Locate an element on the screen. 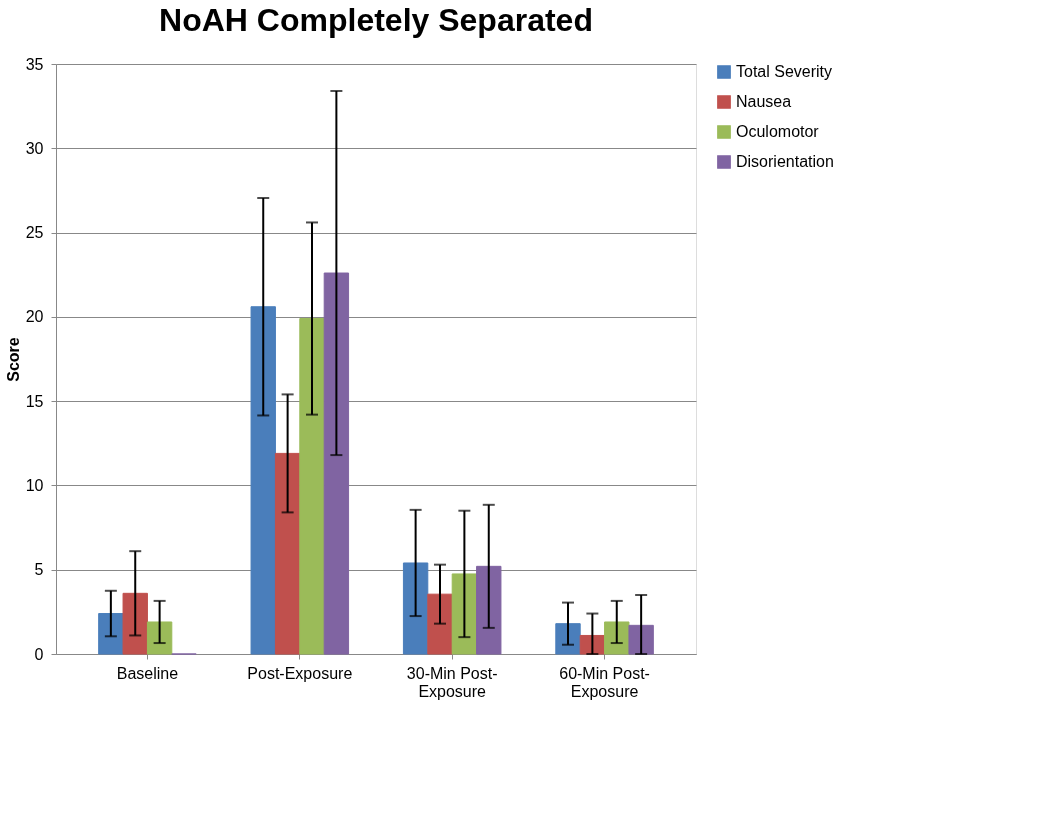  y-axis-title: Score is located at coordinates (13, 359).